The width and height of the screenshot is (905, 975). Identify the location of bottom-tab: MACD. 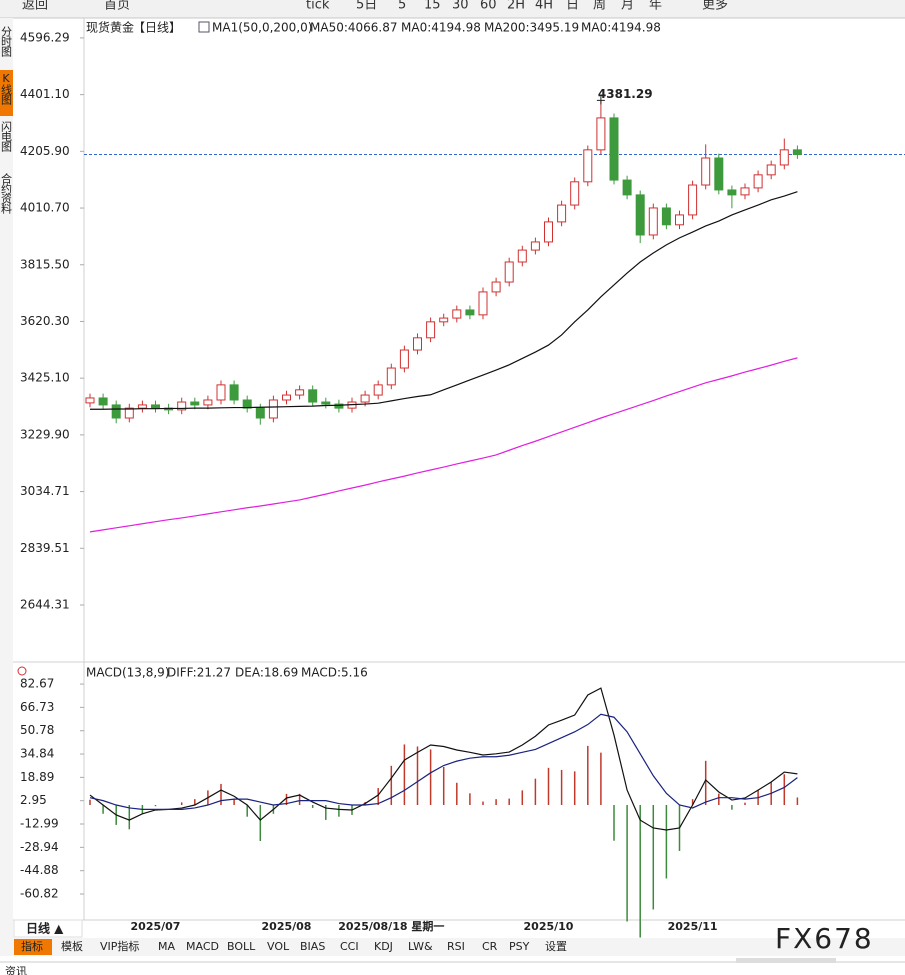
(202, 946).